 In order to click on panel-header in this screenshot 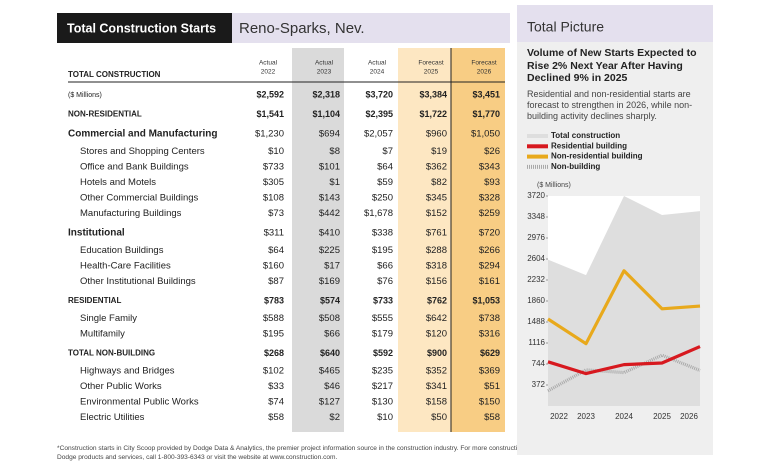, I will do `click(615, 23)`.